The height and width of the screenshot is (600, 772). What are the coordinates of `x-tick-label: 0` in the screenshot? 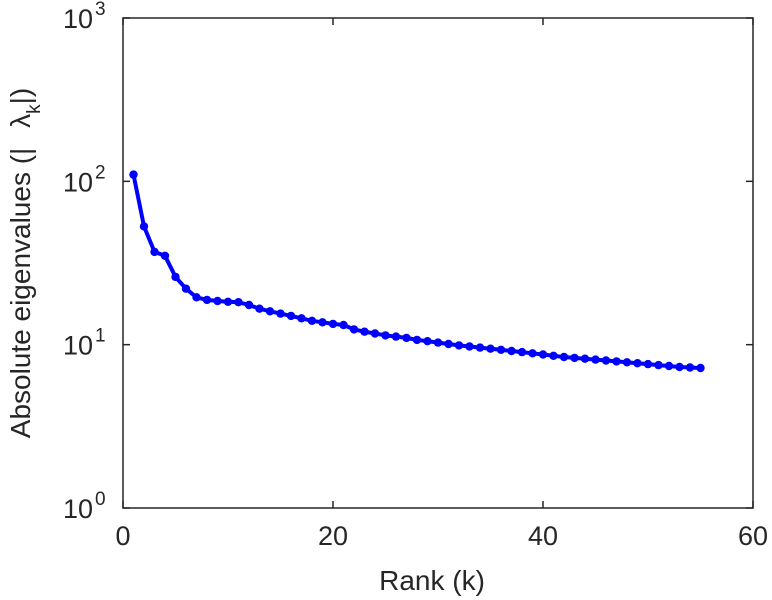 It's located at (122, 536).